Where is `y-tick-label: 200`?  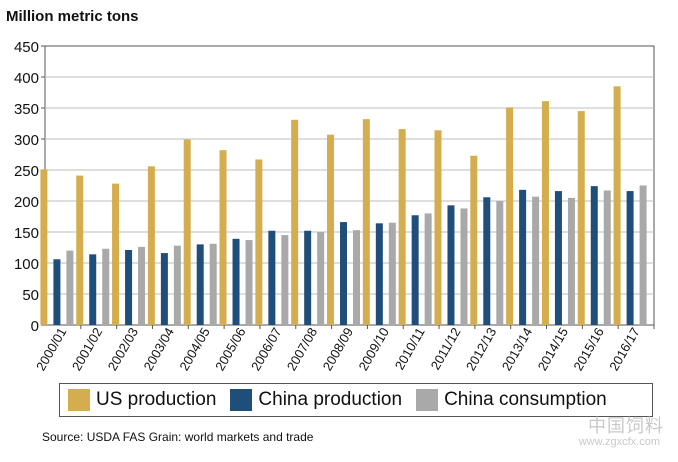
y-tick-label: 200 is located at coordinates (26, 202).